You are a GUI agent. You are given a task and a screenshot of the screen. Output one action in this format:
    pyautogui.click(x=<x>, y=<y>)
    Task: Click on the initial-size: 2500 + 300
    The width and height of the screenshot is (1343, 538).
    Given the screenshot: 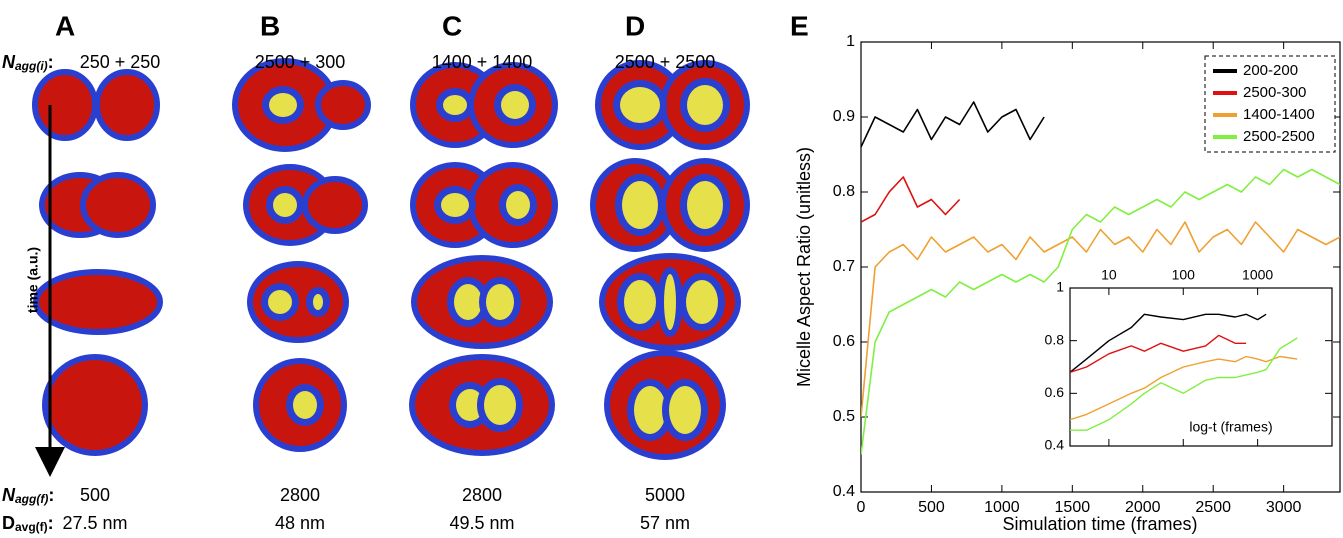 What is the action you would take?
    pyautogui.click(x=300, y=62)
    